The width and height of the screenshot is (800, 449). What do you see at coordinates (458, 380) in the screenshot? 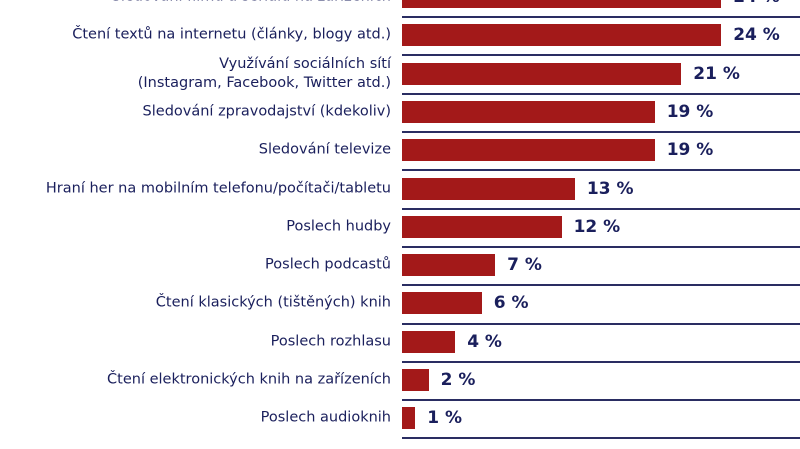
I see `data-label: 2 %` at bounding box center [458, 380].